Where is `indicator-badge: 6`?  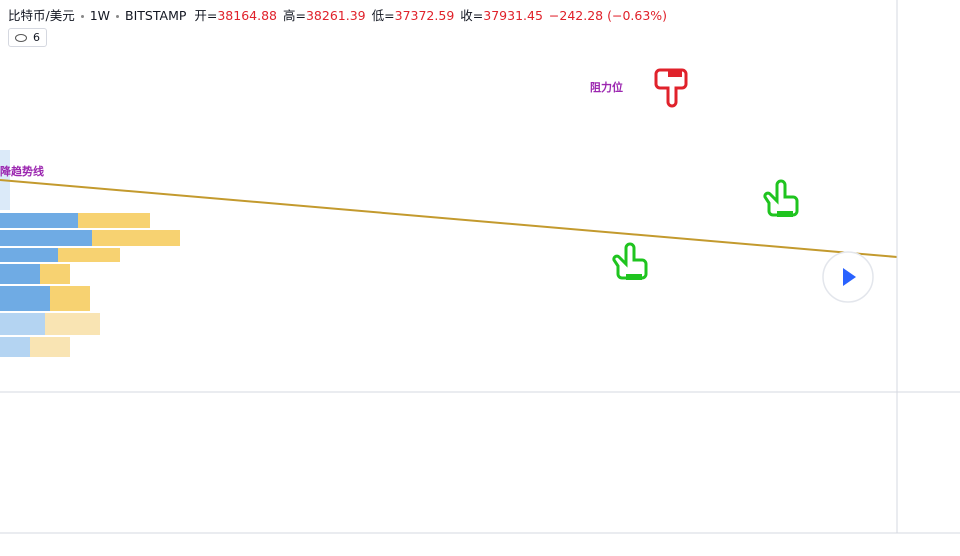
indicator-badge: 6 is located at coordinates (27, 37).